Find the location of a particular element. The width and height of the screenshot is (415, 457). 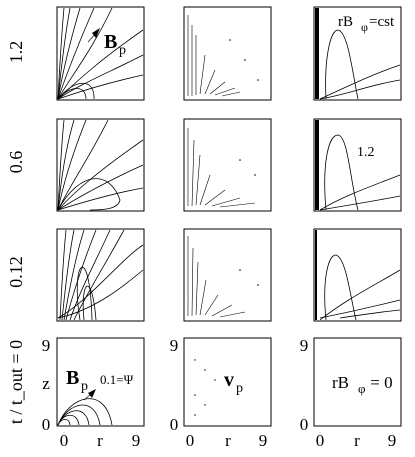

contour-level-label: 1.2 is located at coordinates (366, 152).